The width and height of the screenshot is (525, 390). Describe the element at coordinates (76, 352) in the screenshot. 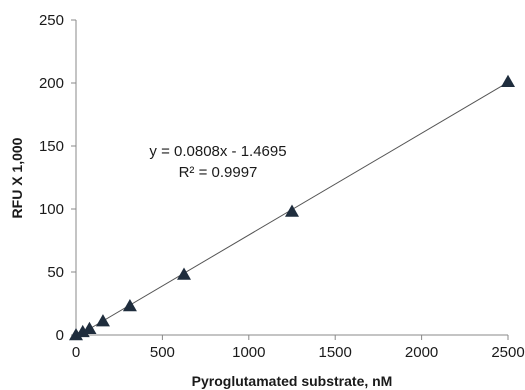

I see `x-tick-label: 0` at that location.